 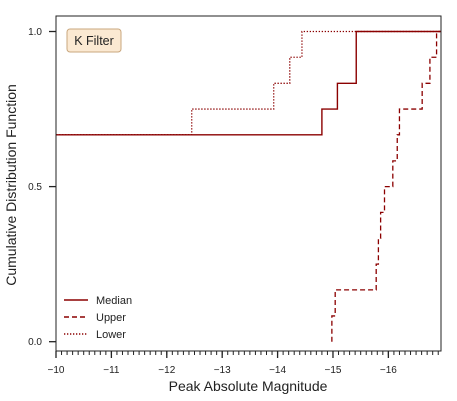 What do you see at coordinates (222, 370) in the screenshot?
I see `x-tick-label: −13` at bounding box center [222, 370].